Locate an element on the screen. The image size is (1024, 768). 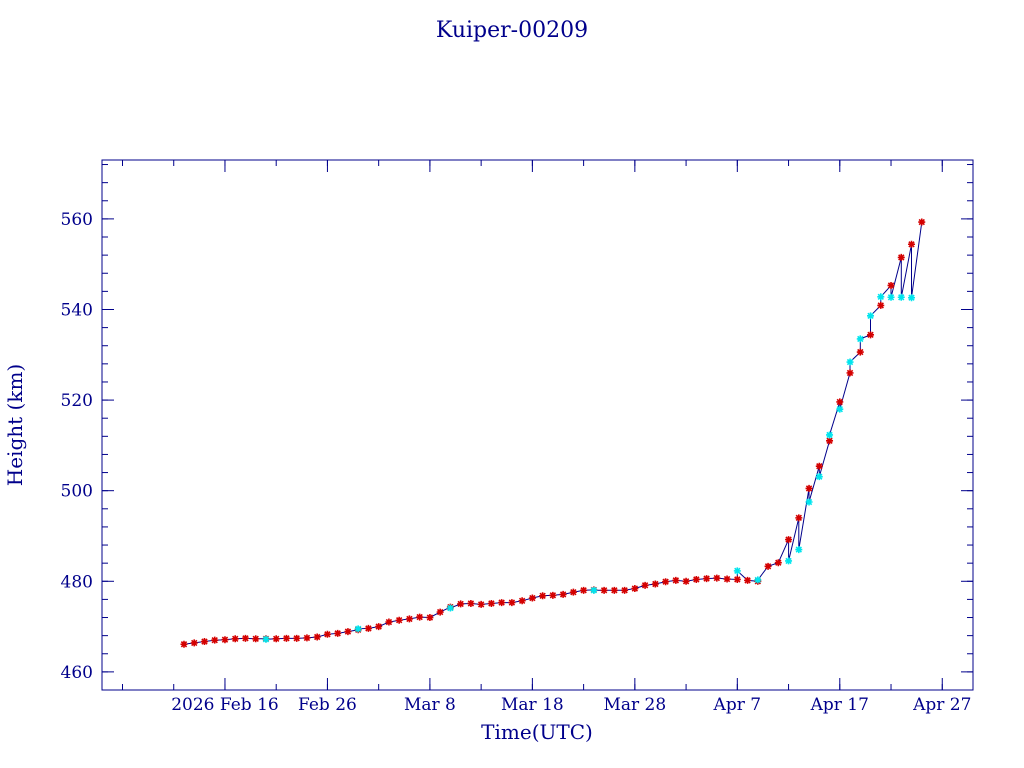
x-axis-label: Time(UTC) is located at coordinates (537, 732).